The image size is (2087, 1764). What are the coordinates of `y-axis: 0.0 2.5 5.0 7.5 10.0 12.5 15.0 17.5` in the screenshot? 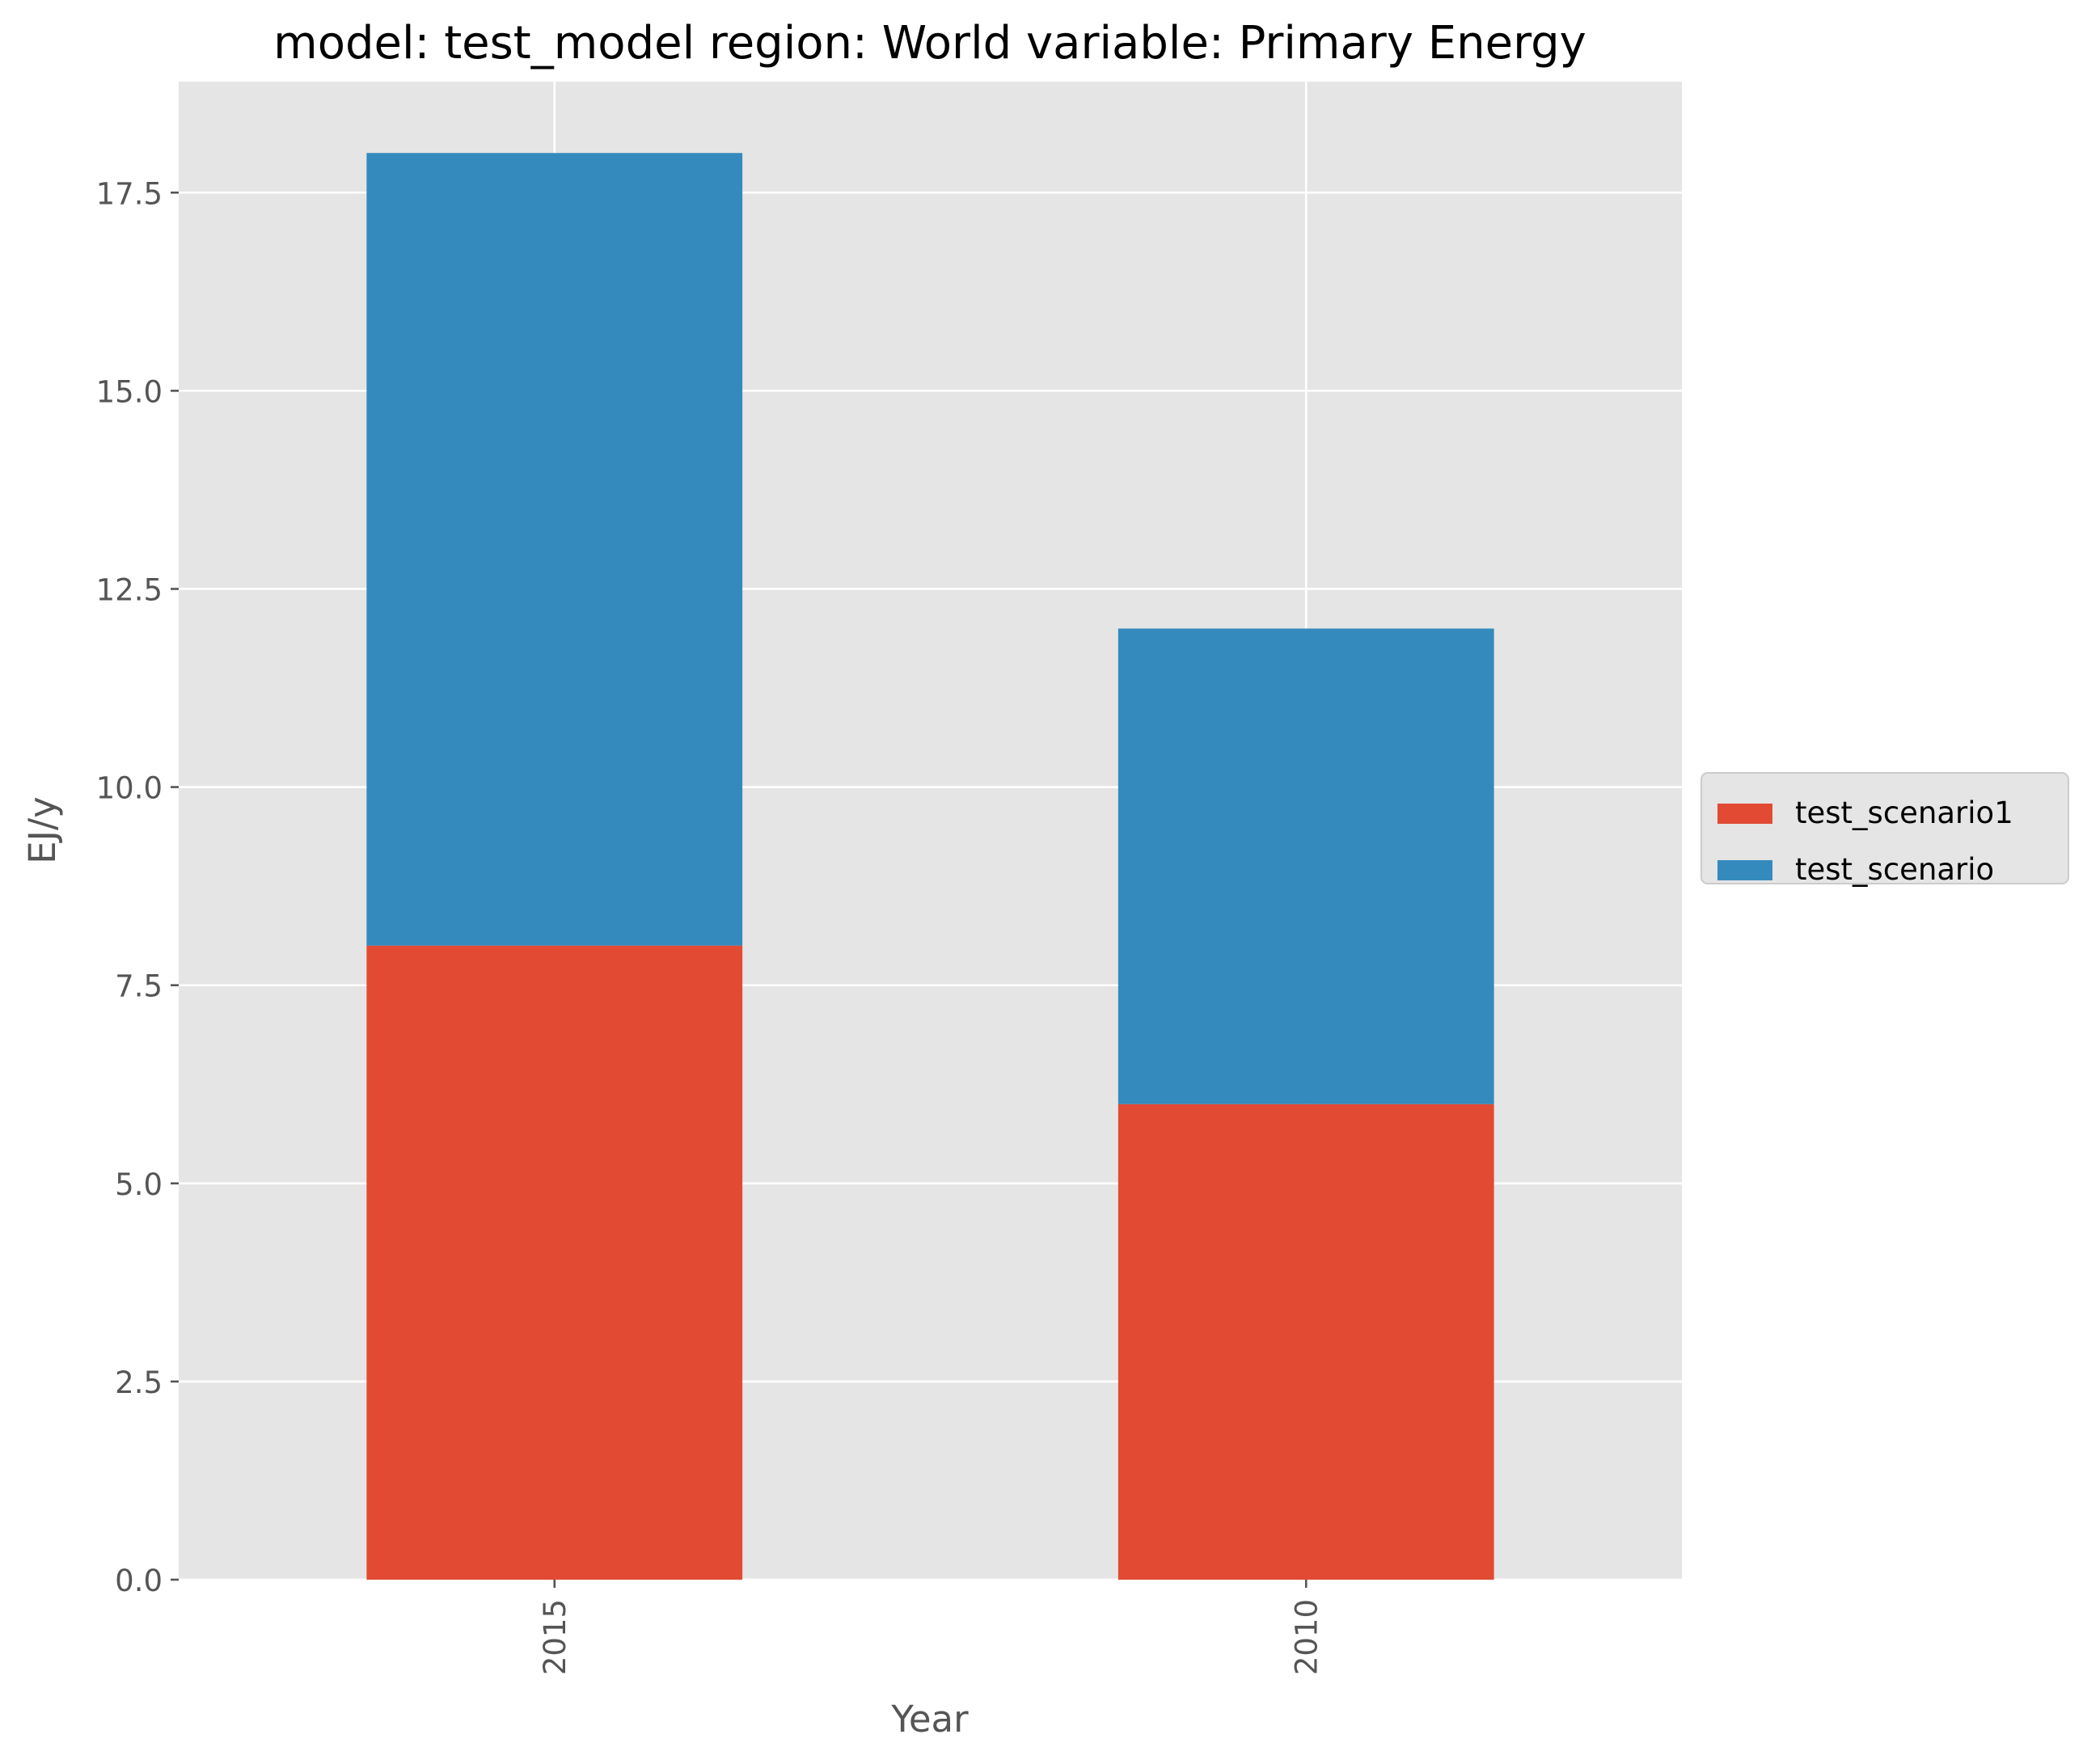 It's located at (137, 887).